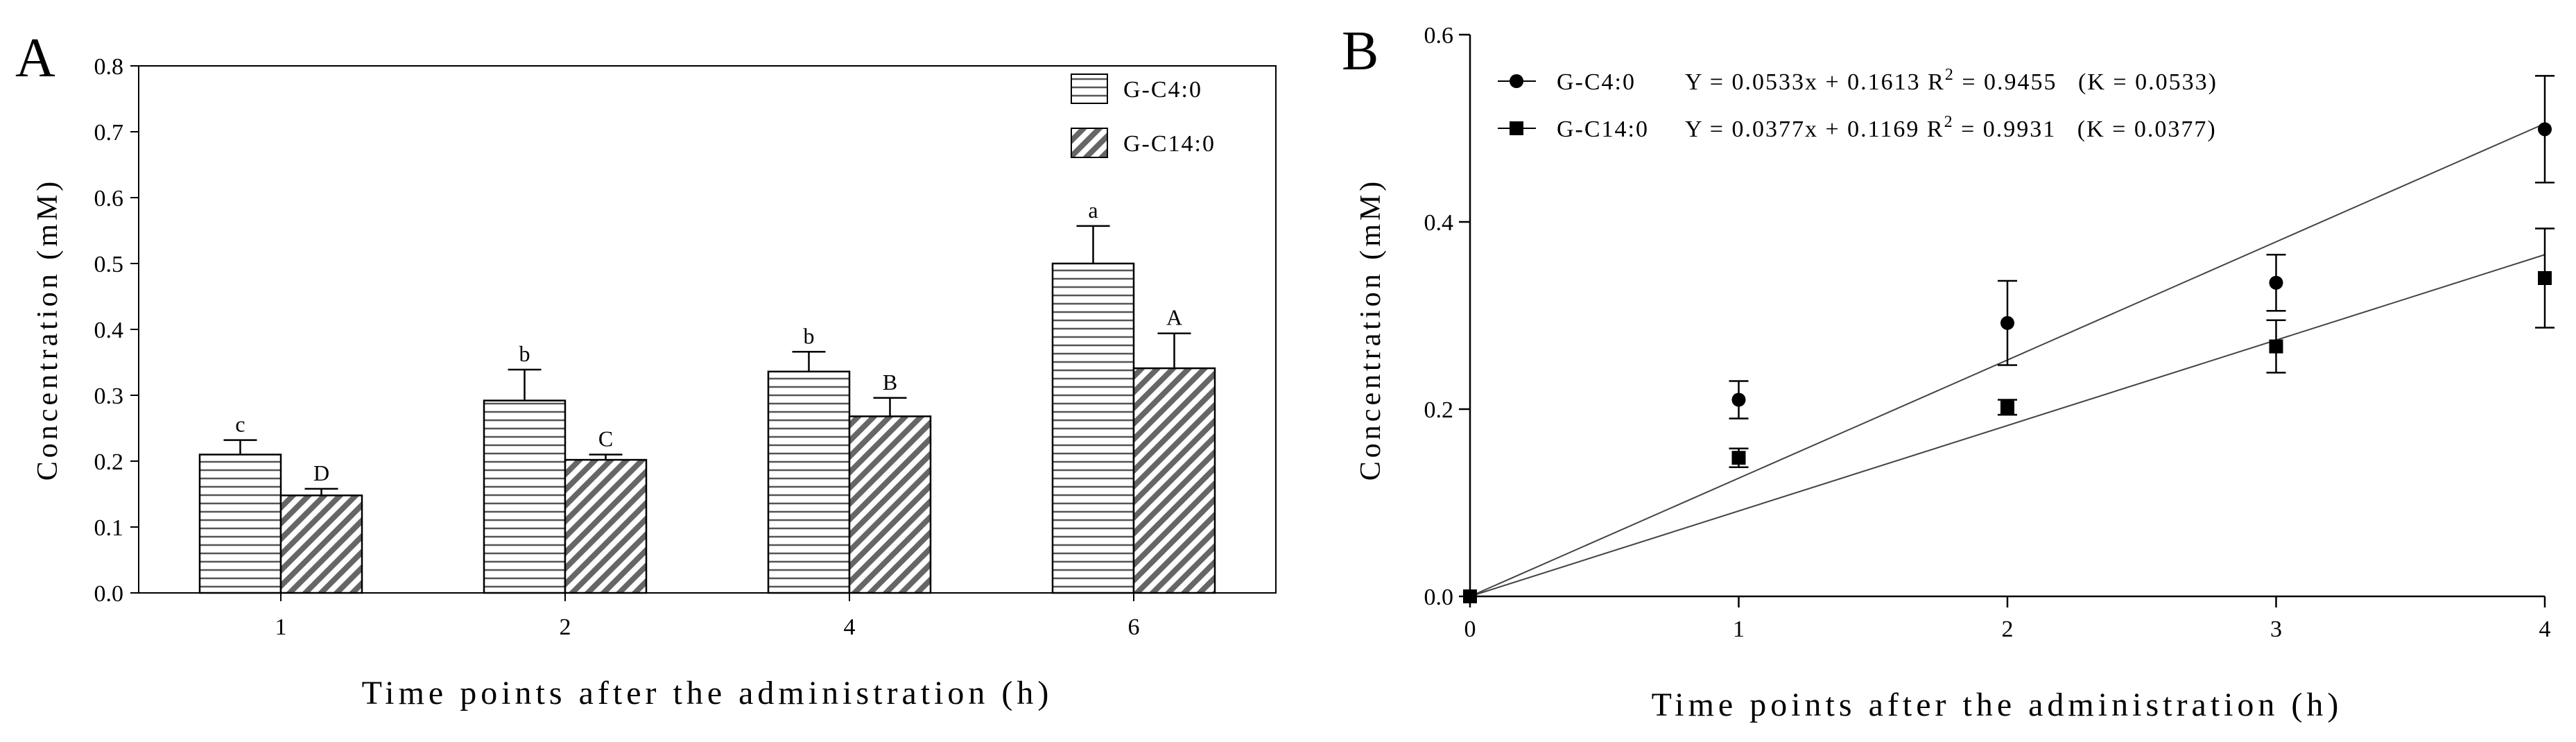 The image size is (2576, 742). What do you see at coordinates (707, 616) in the screenshot?
I see `panel-a-x-axis: 1 2 4 6` at bounding box center [707, 616].